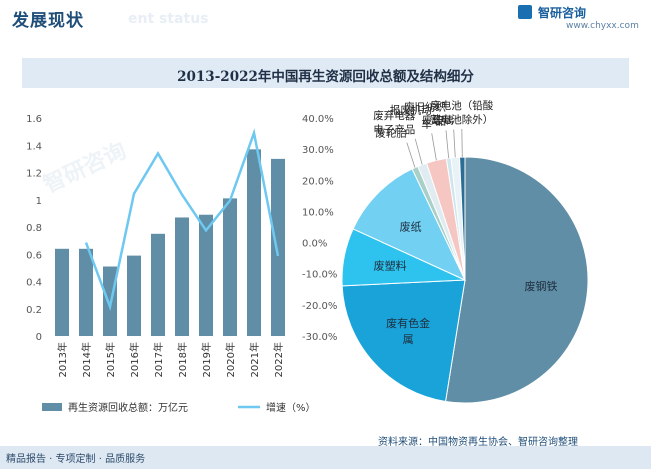  I want to click on y-left-tick-label: 1.2, so click(34, 174).